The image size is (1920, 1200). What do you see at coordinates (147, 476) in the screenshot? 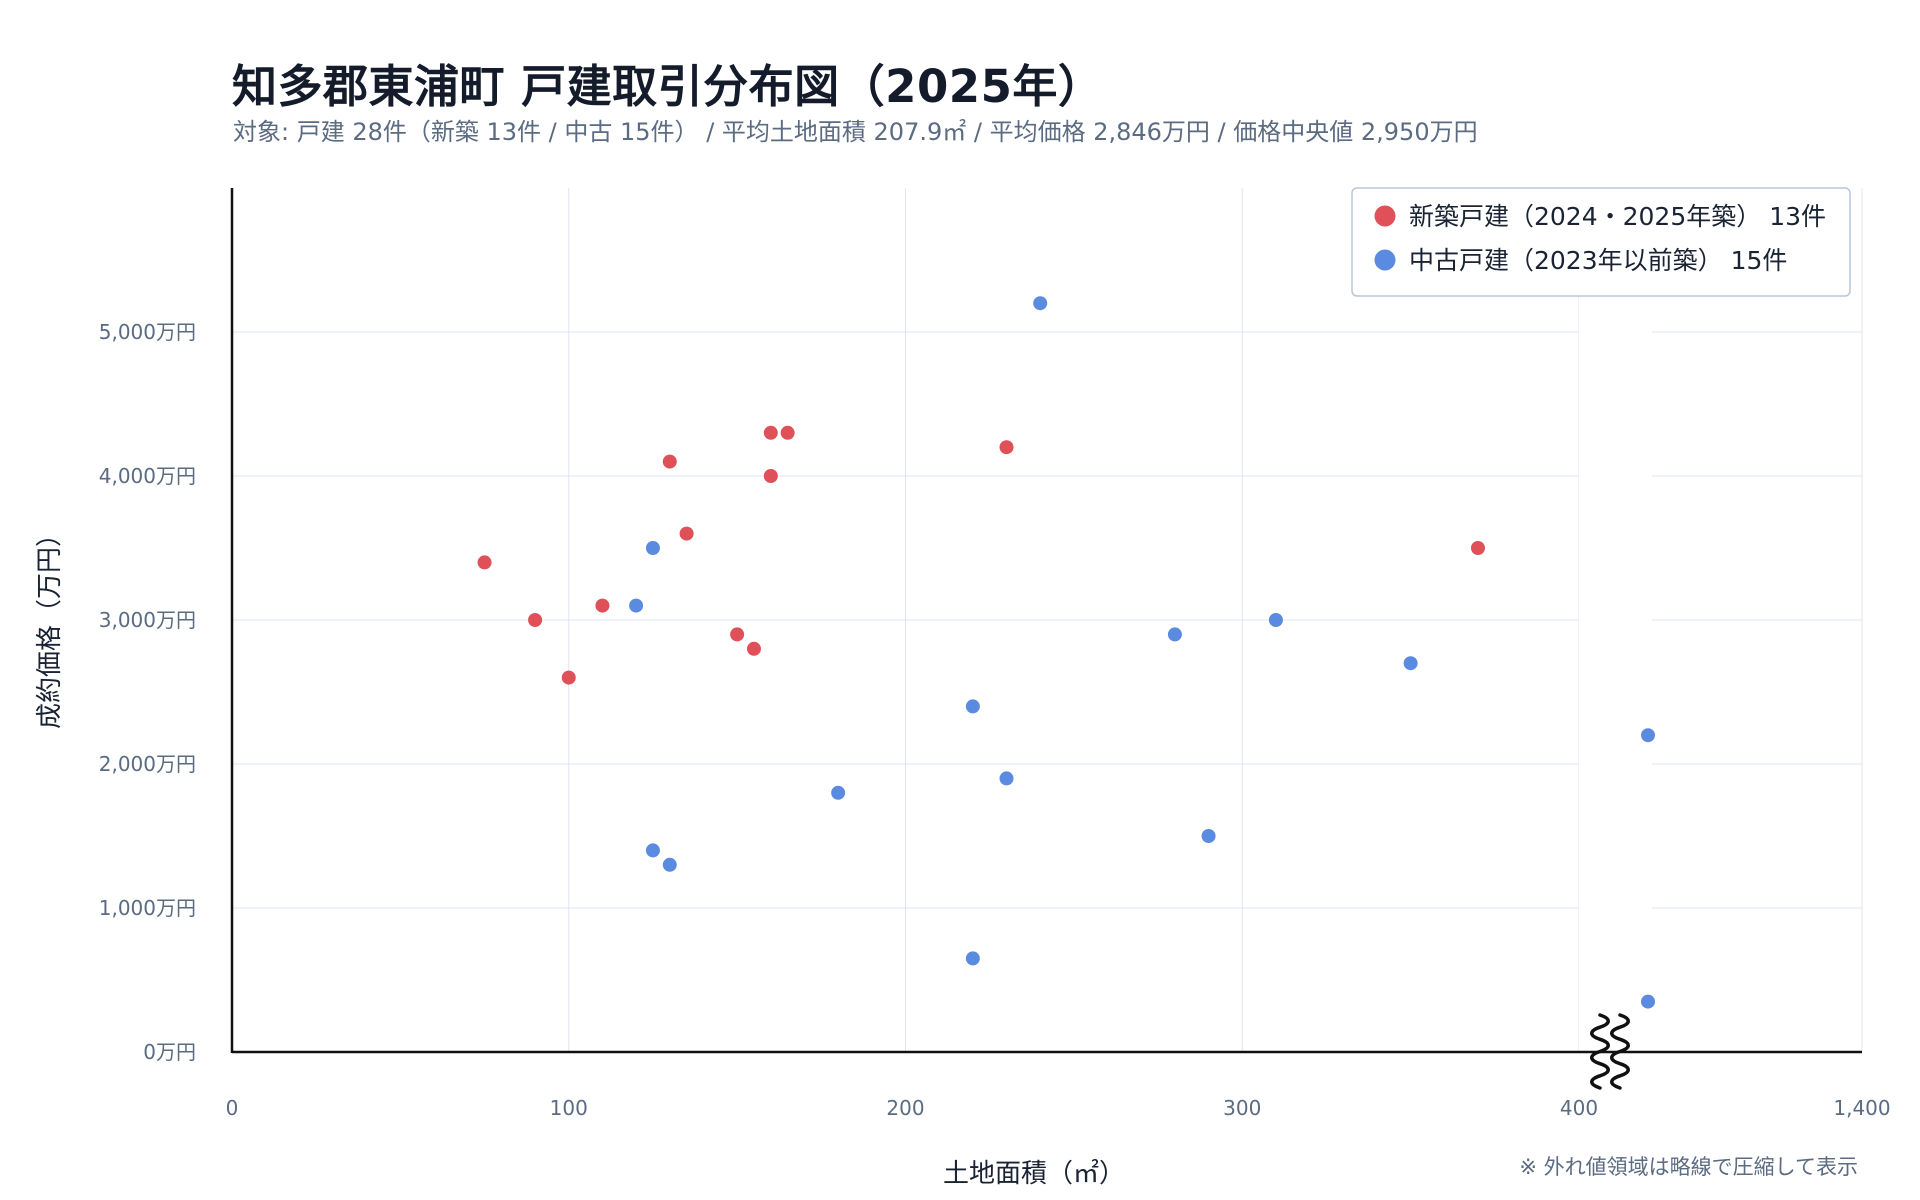
I see `y-tick-label: 4,000万円` at bounding box center [147, 476].